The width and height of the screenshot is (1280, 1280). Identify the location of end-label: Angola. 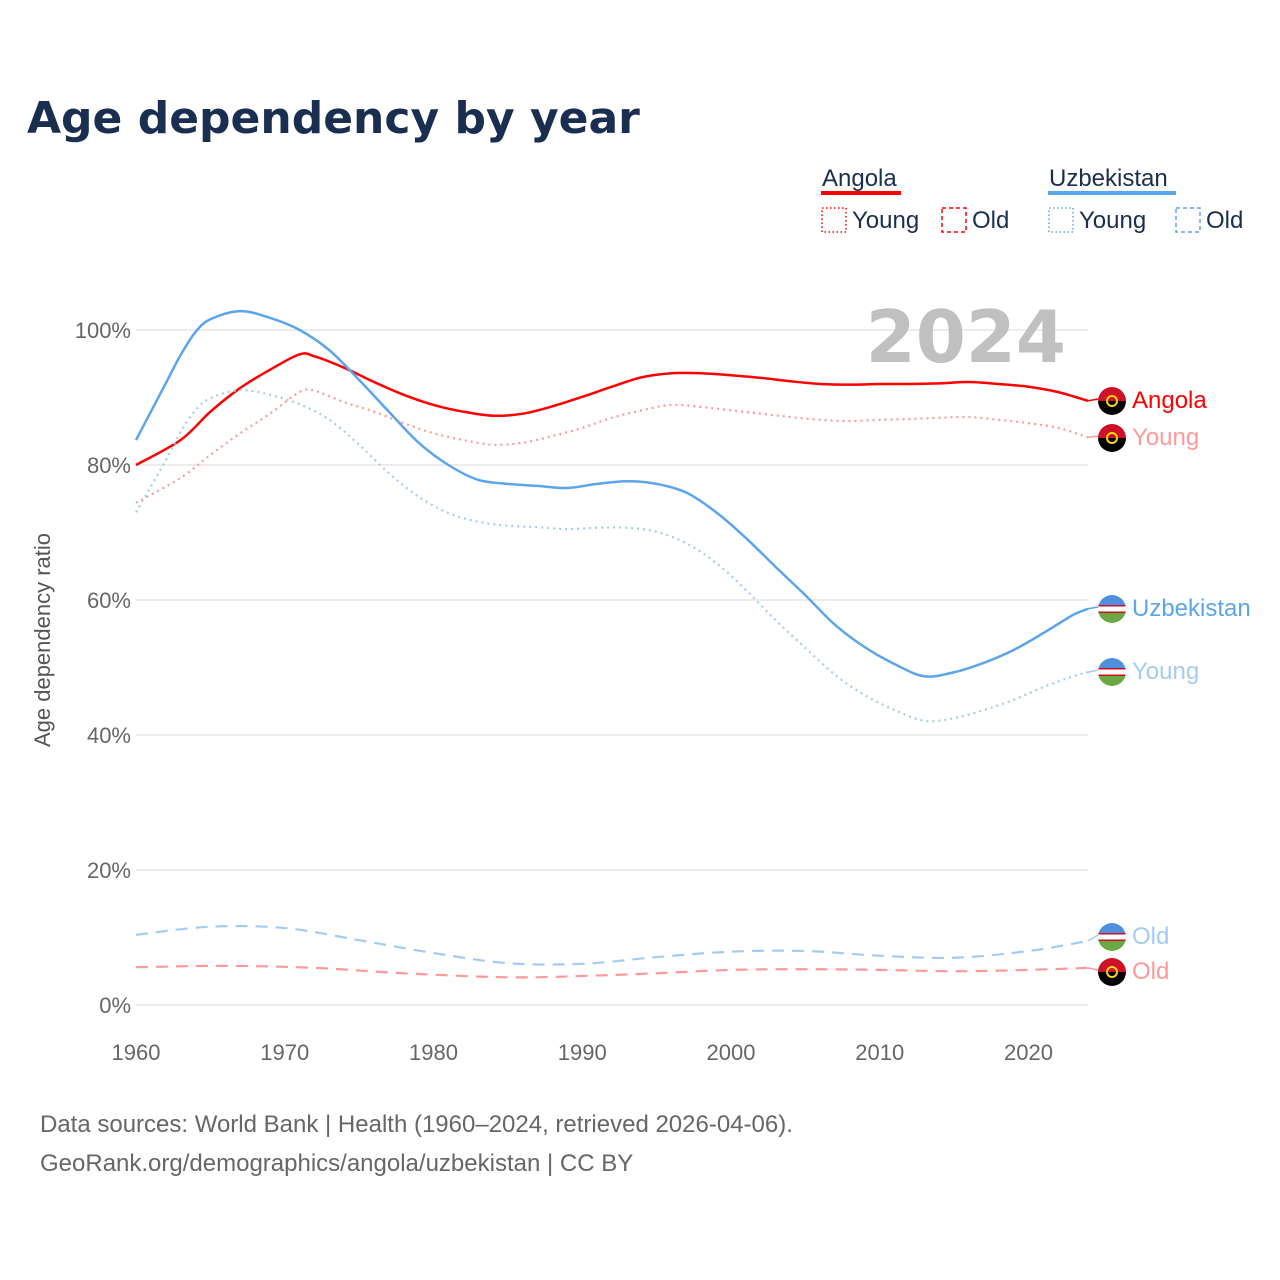
(1147, 401).